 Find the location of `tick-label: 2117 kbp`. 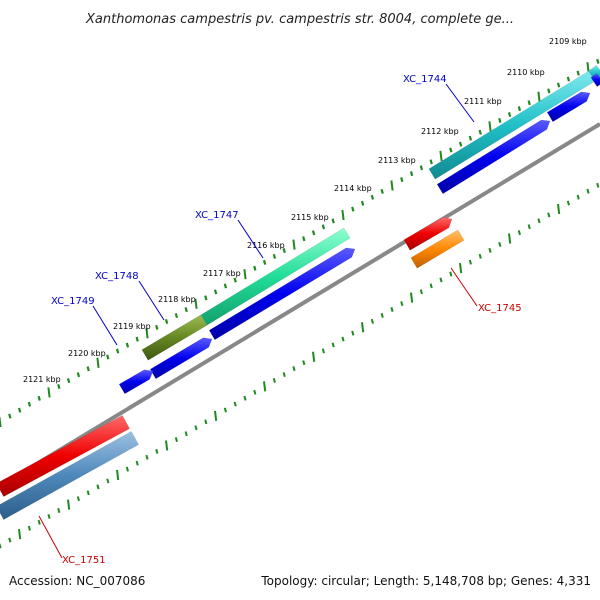

tick-label: 2117 kbp is located at coordinates (222, 273).